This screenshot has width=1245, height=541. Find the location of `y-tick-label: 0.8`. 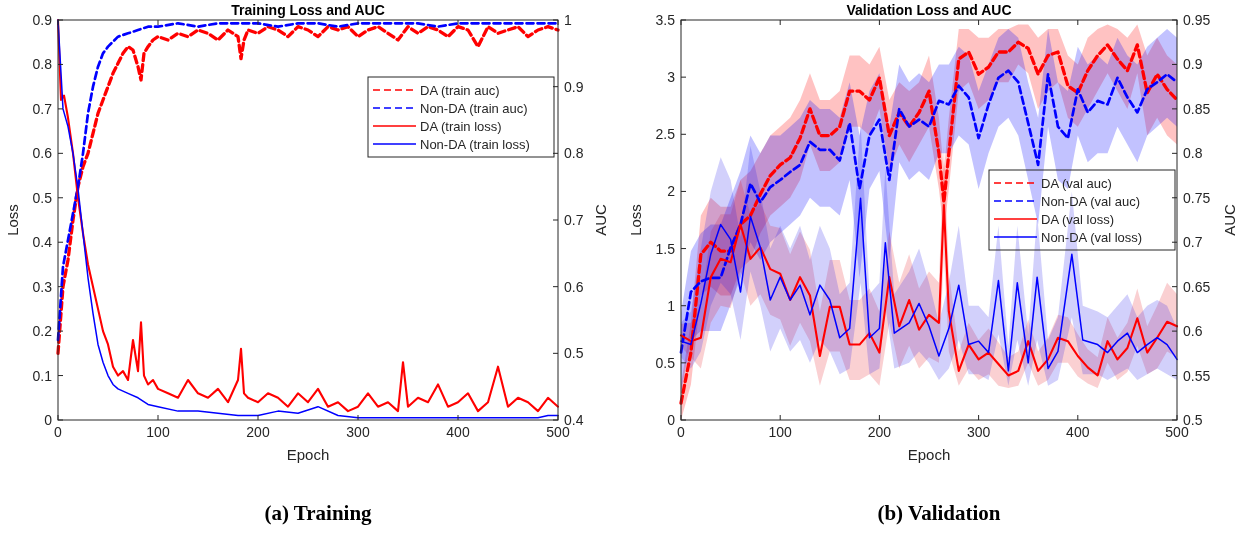

y-tick-label: 0.8 is located at coordinates (42, 64).